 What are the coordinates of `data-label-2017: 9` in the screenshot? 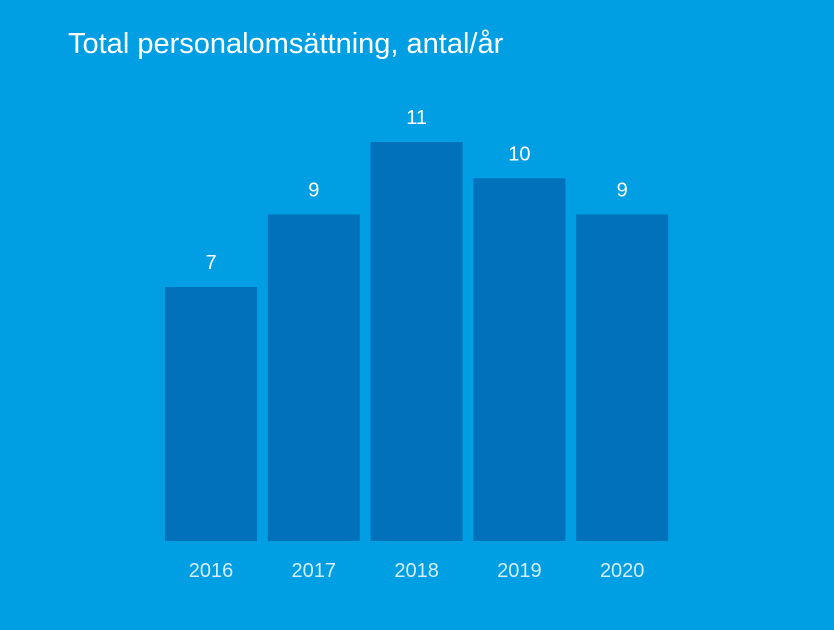 It's located at (313, 191).